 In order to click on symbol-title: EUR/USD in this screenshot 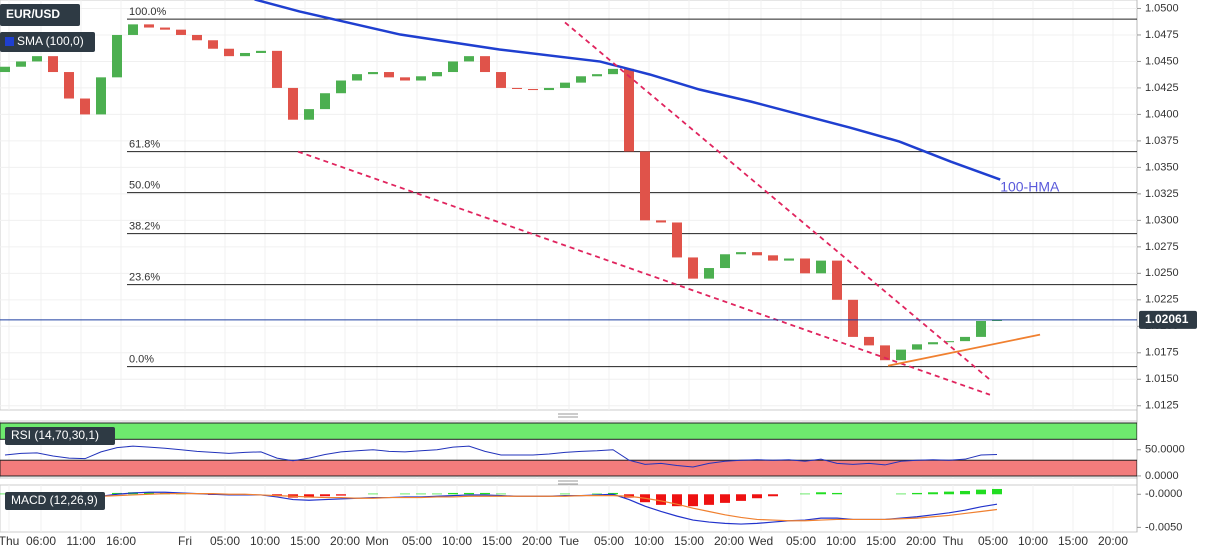, I will do `click(33, 14)`.